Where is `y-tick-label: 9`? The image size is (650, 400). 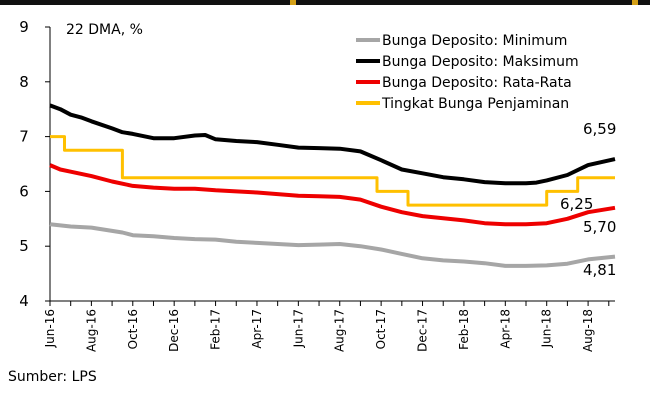 y-tick-label: 9 is located at coordinates (24, 27).